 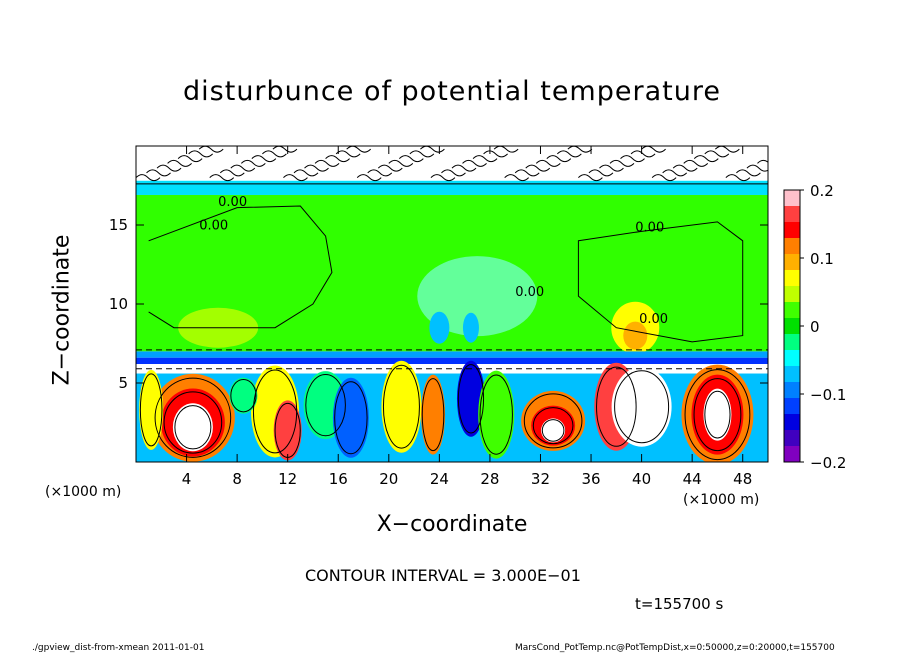 I want to click on x-unit-left: (×1000 m), so click(x=83, y=492).